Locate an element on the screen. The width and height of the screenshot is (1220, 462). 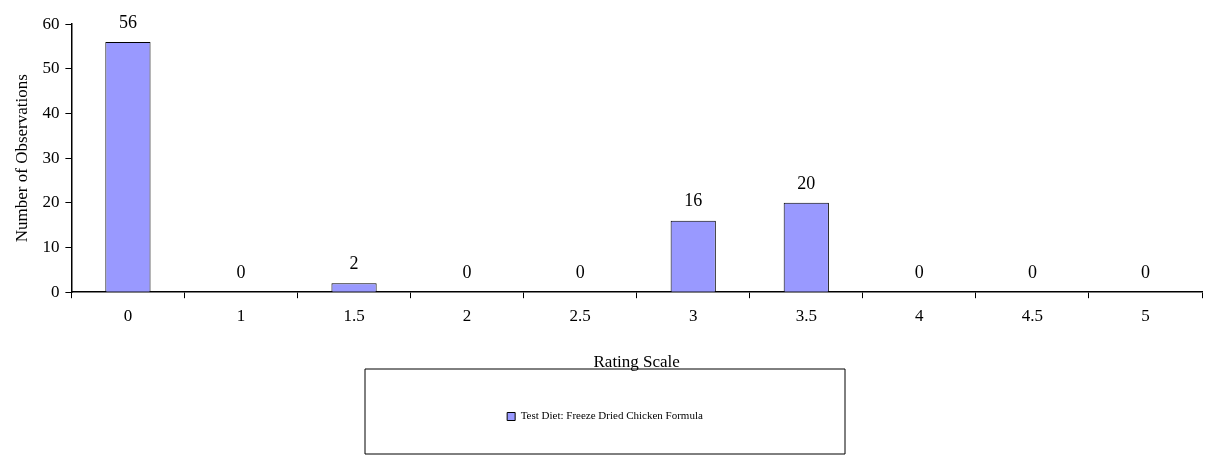
data-label: 2 is located at coordinates (354, 263).